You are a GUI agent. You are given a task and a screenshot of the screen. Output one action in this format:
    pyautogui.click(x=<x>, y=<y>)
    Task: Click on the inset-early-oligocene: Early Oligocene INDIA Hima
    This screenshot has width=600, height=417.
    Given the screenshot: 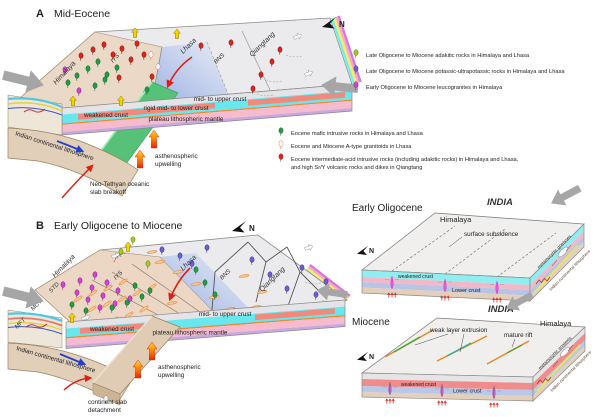 What is the action you would take?
    pyautogui.click(x=472, y=241)
    